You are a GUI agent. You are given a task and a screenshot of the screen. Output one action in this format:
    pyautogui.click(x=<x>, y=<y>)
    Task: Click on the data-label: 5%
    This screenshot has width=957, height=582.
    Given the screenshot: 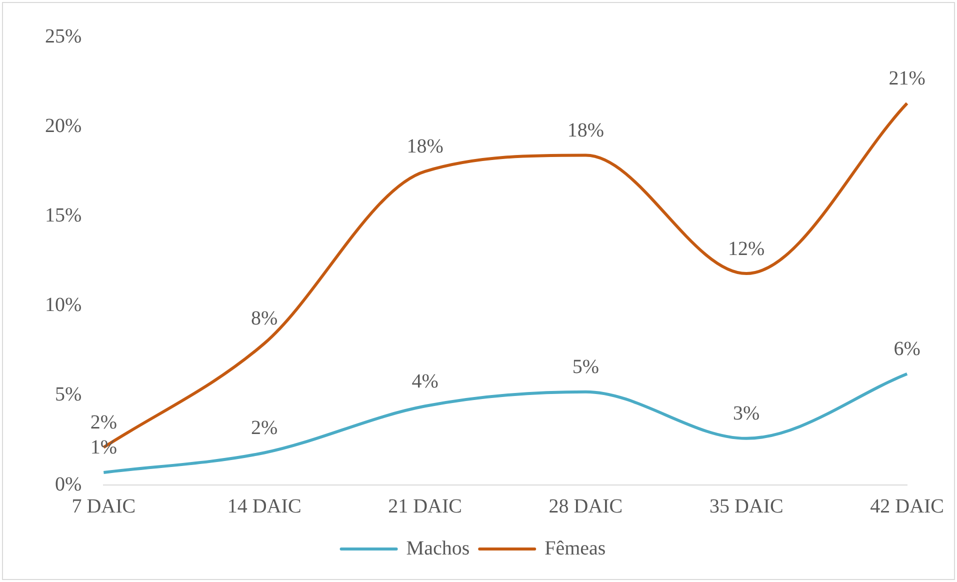 What is the action you would take?
    pyautogui.click(x=586, y=367)
    